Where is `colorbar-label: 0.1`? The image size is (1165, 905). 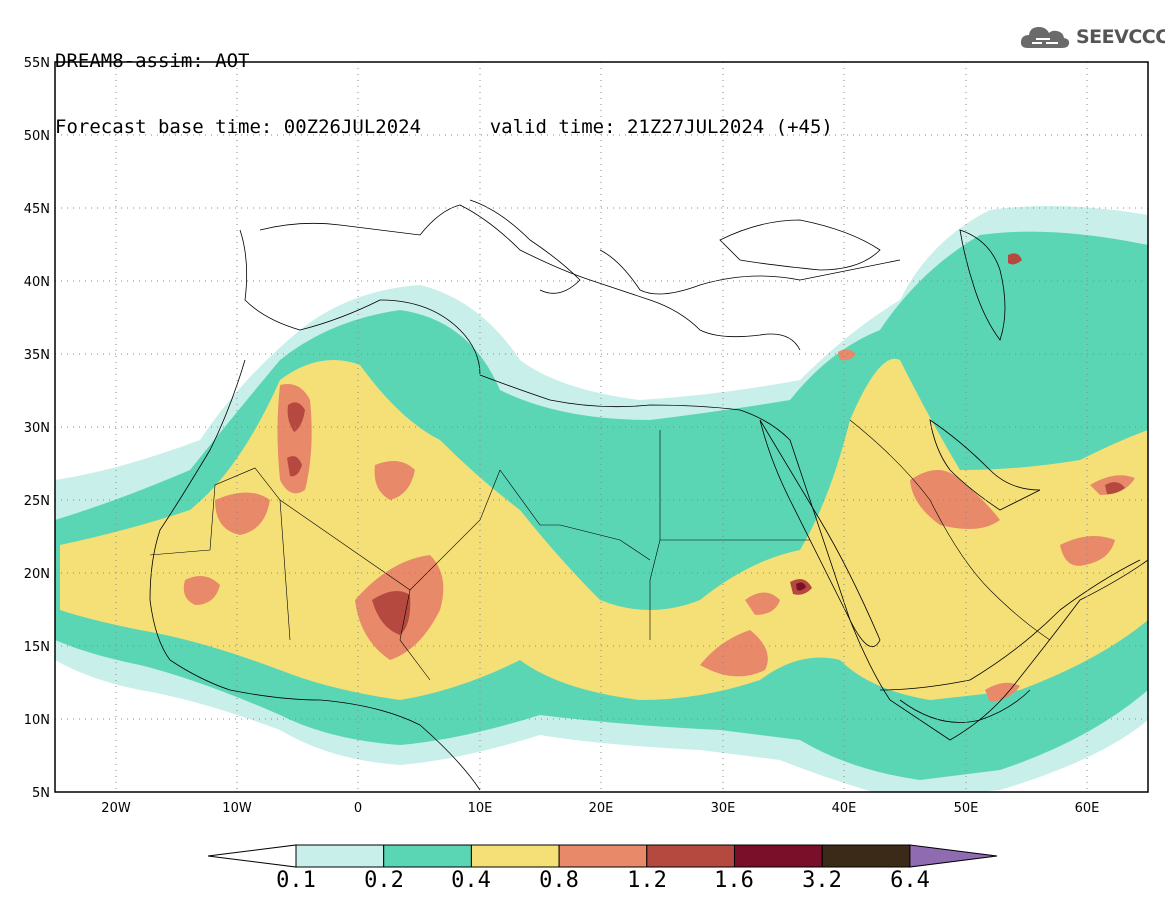 colorbar-label: 0.1 is located at coordinates (296, 880).